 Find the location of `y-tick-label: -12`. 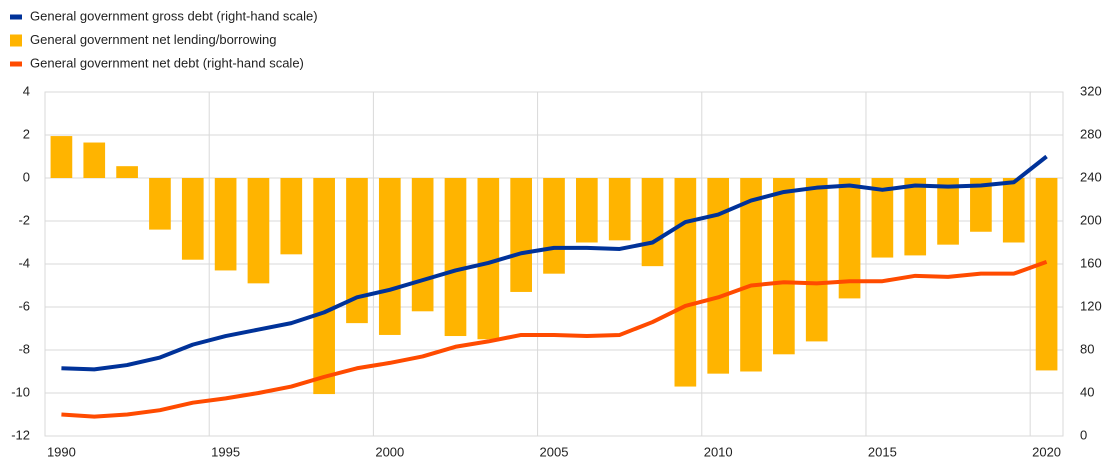

y-tick-label: -12 is located at coordinates (20, 434).